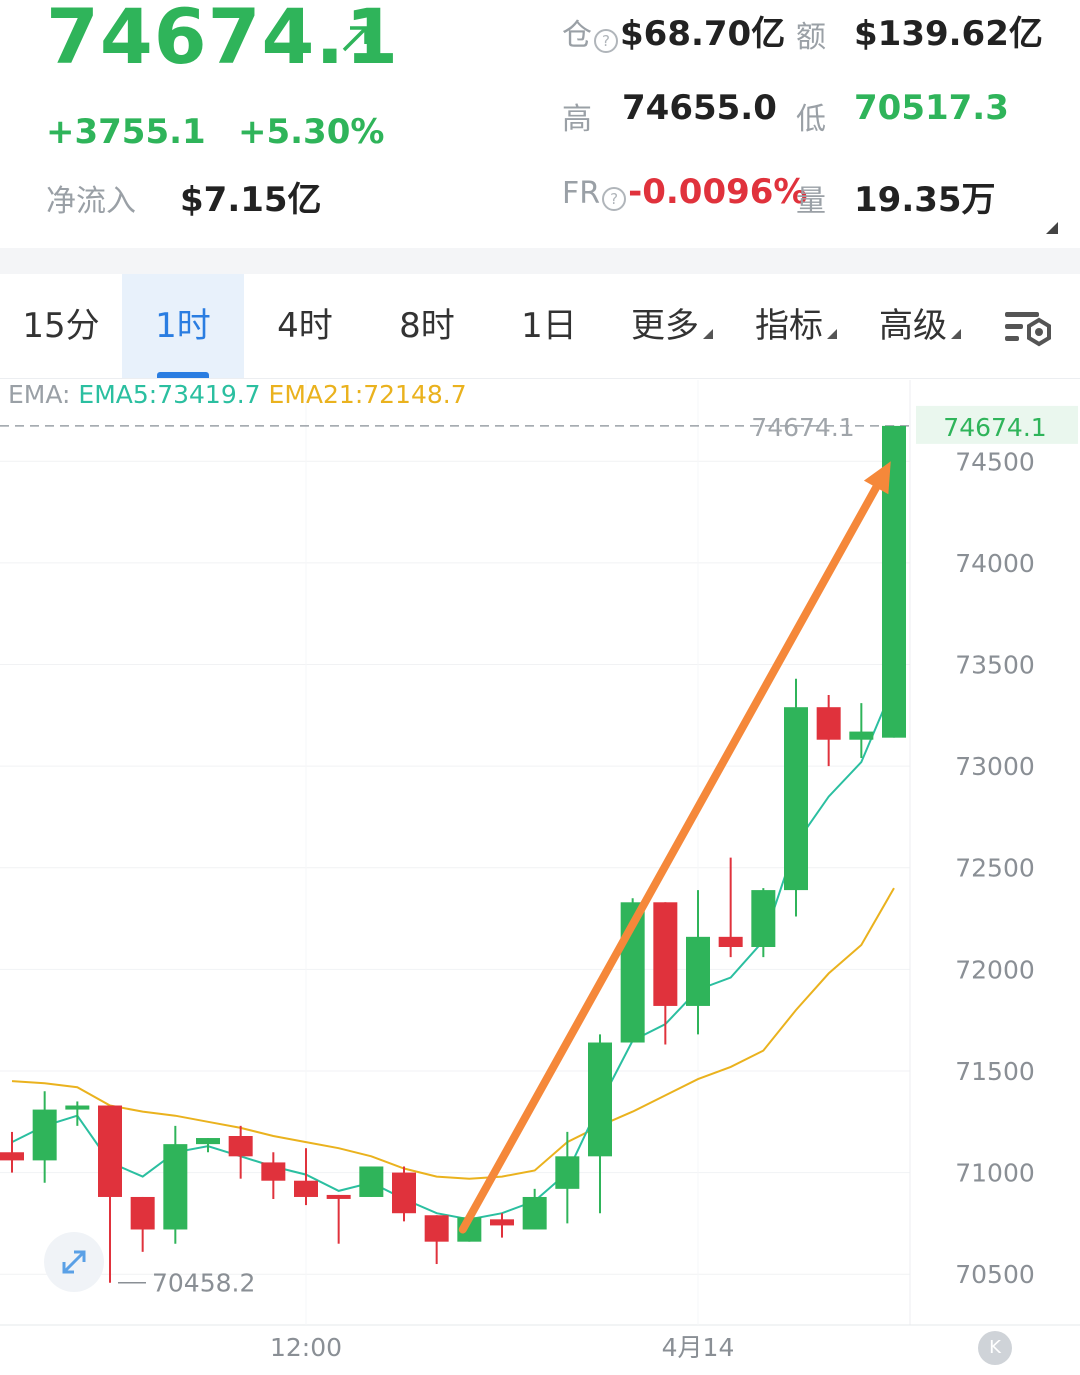 Image resolution: width=1080 pixels, height=1375 pixels. What do you see at coordinates (305, 326) in the screenshot?
I see `tab-4h: 4时` at bounding box center [305, 326].